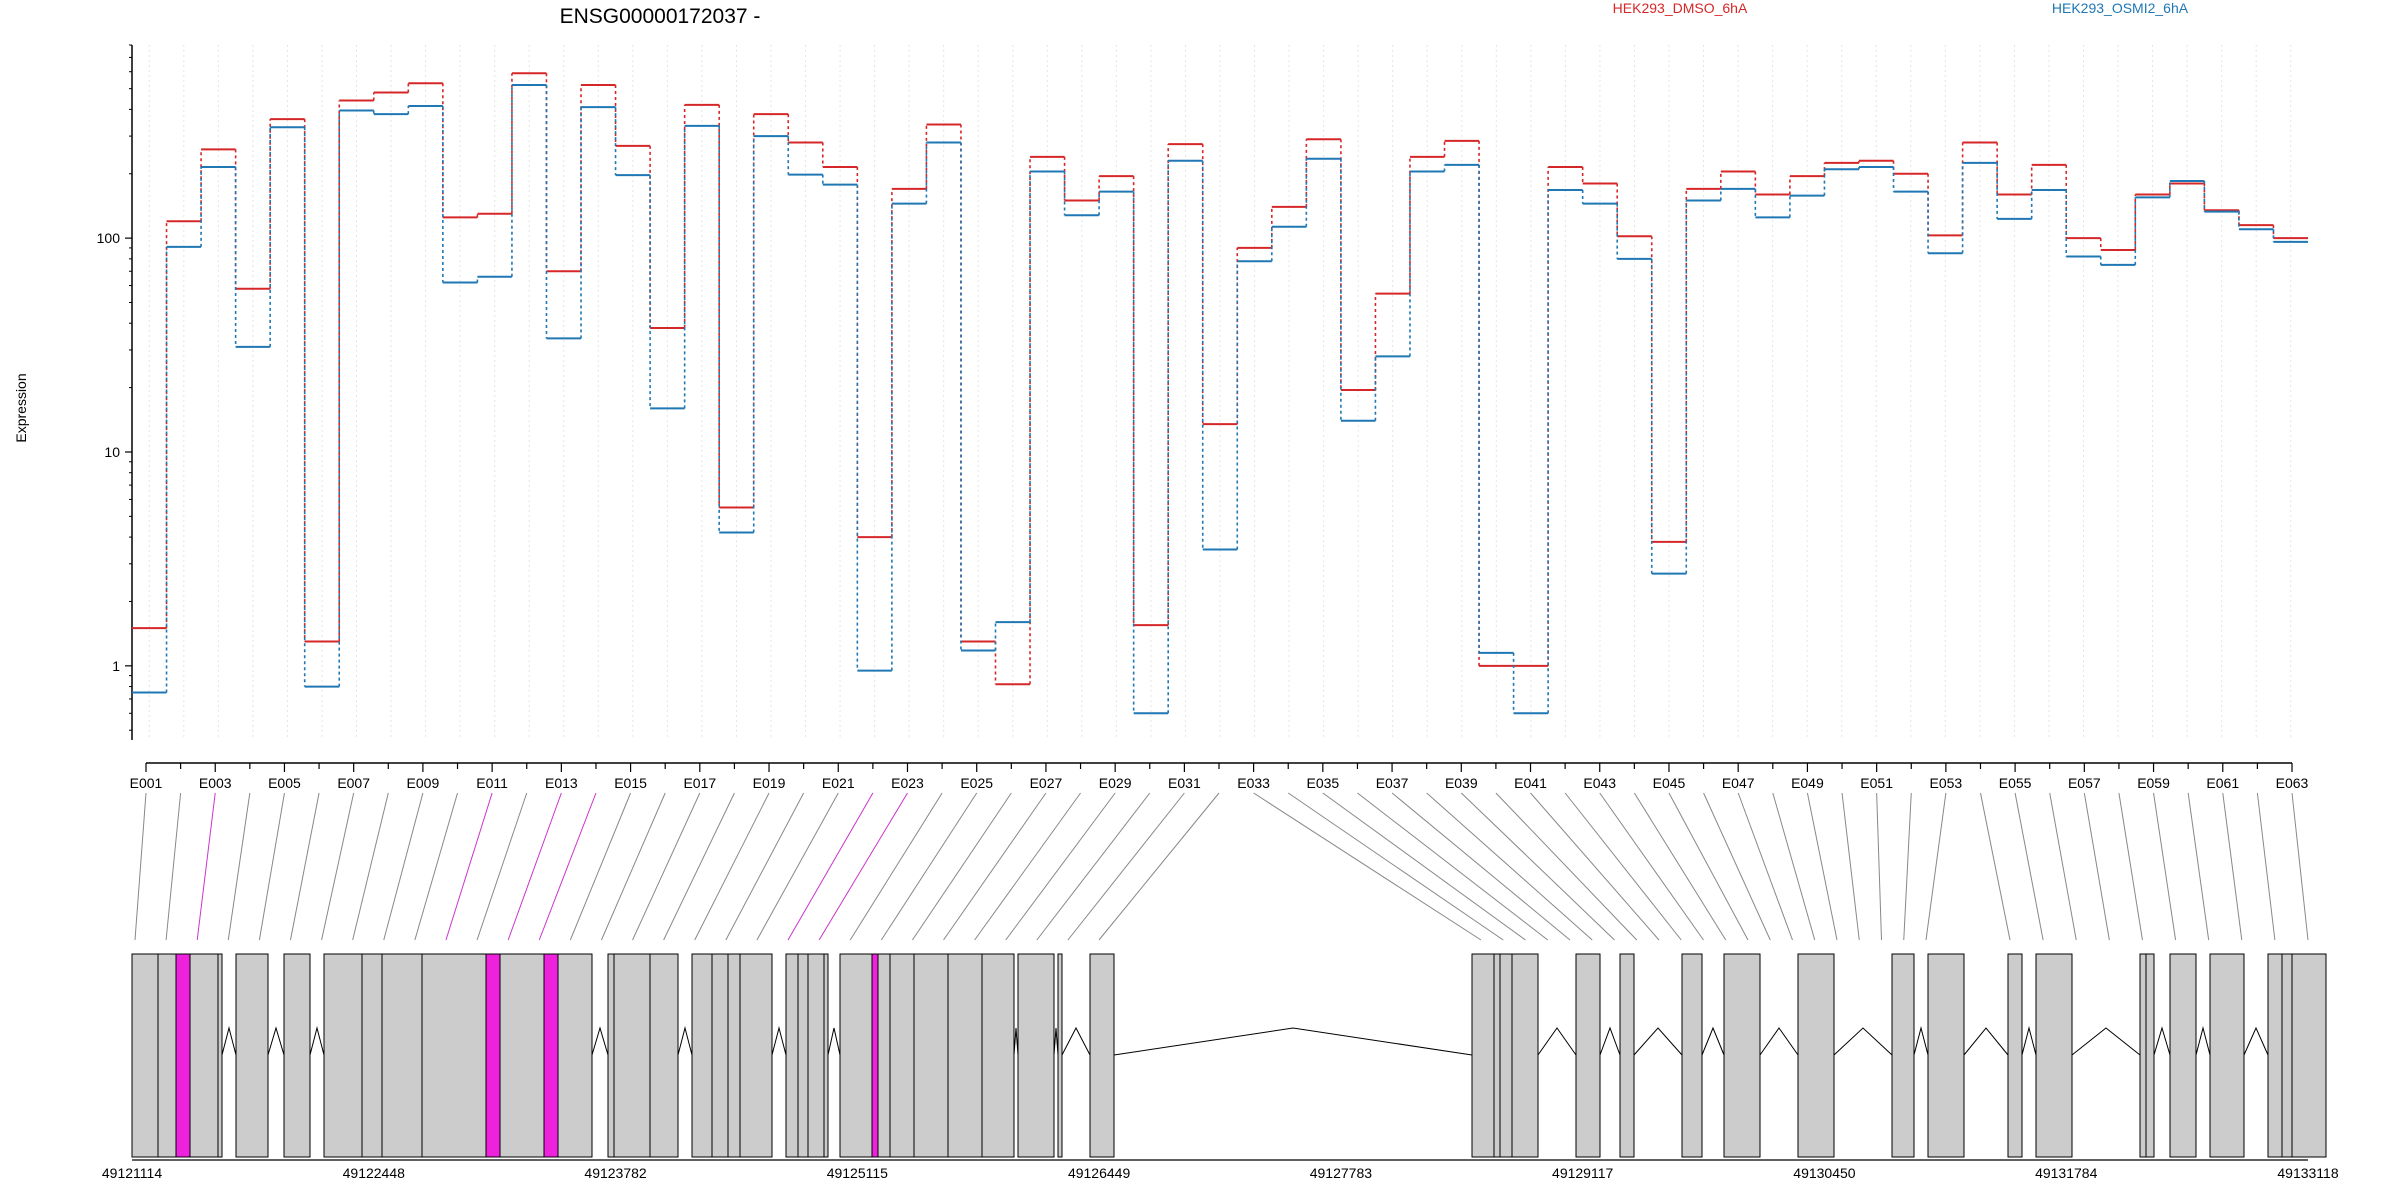  Describe the element at coordinates (2066, 1173) in the screenshot. I see `coord-label: 49131784` at that location.